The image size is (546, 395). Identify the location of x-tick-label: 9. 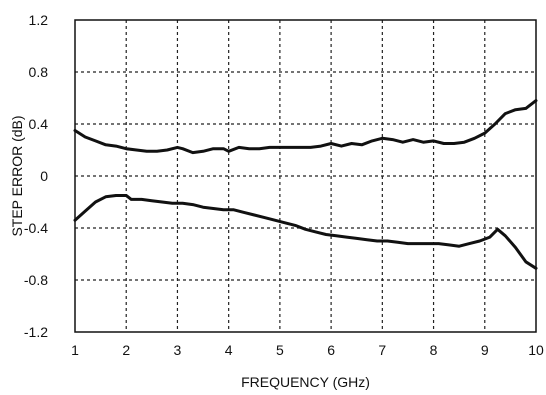
(485, 350).